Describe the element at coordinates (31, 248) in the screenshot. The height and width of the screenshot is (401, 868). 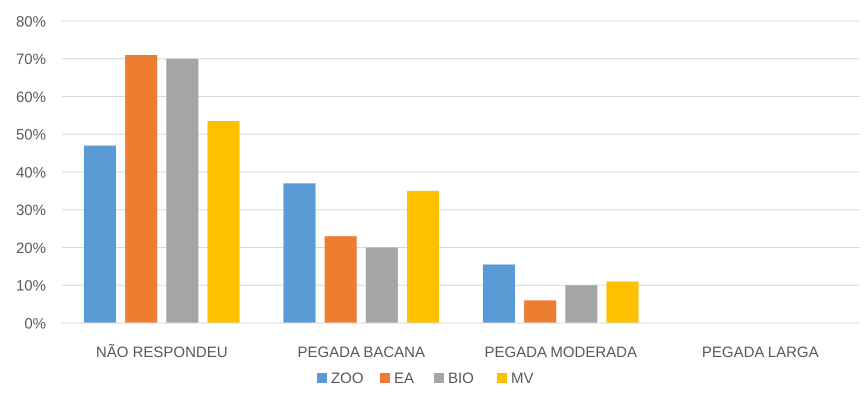
I see `y-tick-label: 20%` at that location.